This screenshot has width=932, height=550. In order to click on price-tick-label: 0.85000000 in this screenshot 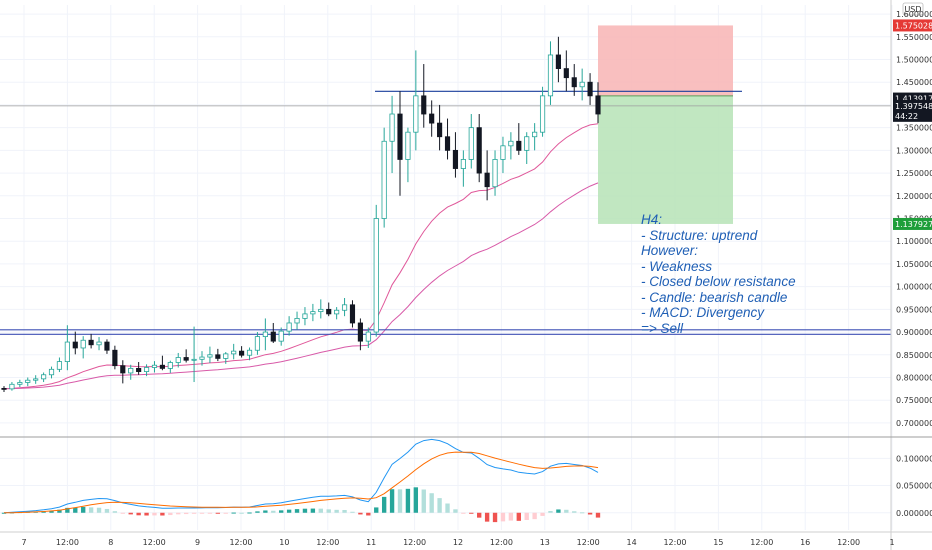, I will do `click(914, 355)`.